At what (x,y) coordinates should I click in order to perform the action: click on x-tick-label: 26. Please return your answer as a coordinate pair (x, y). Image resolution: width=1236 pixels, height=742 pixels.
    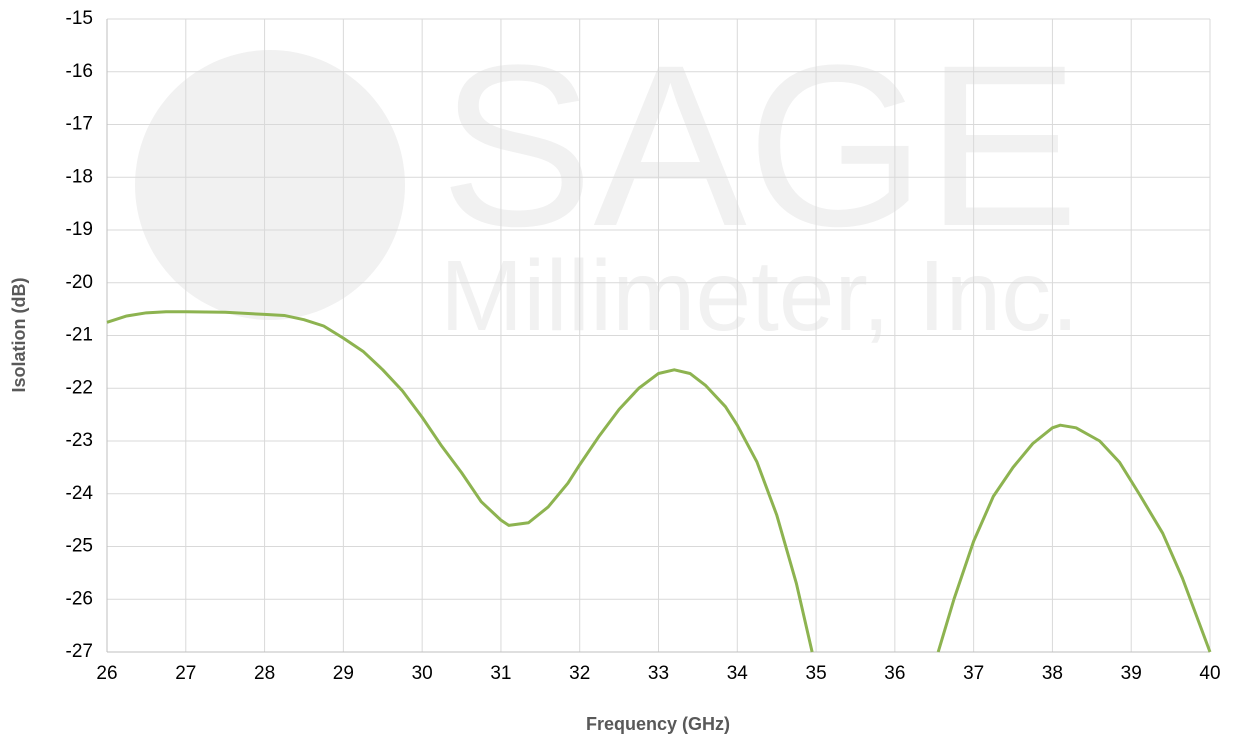
    Looking at the image, I should click on (106, 673).